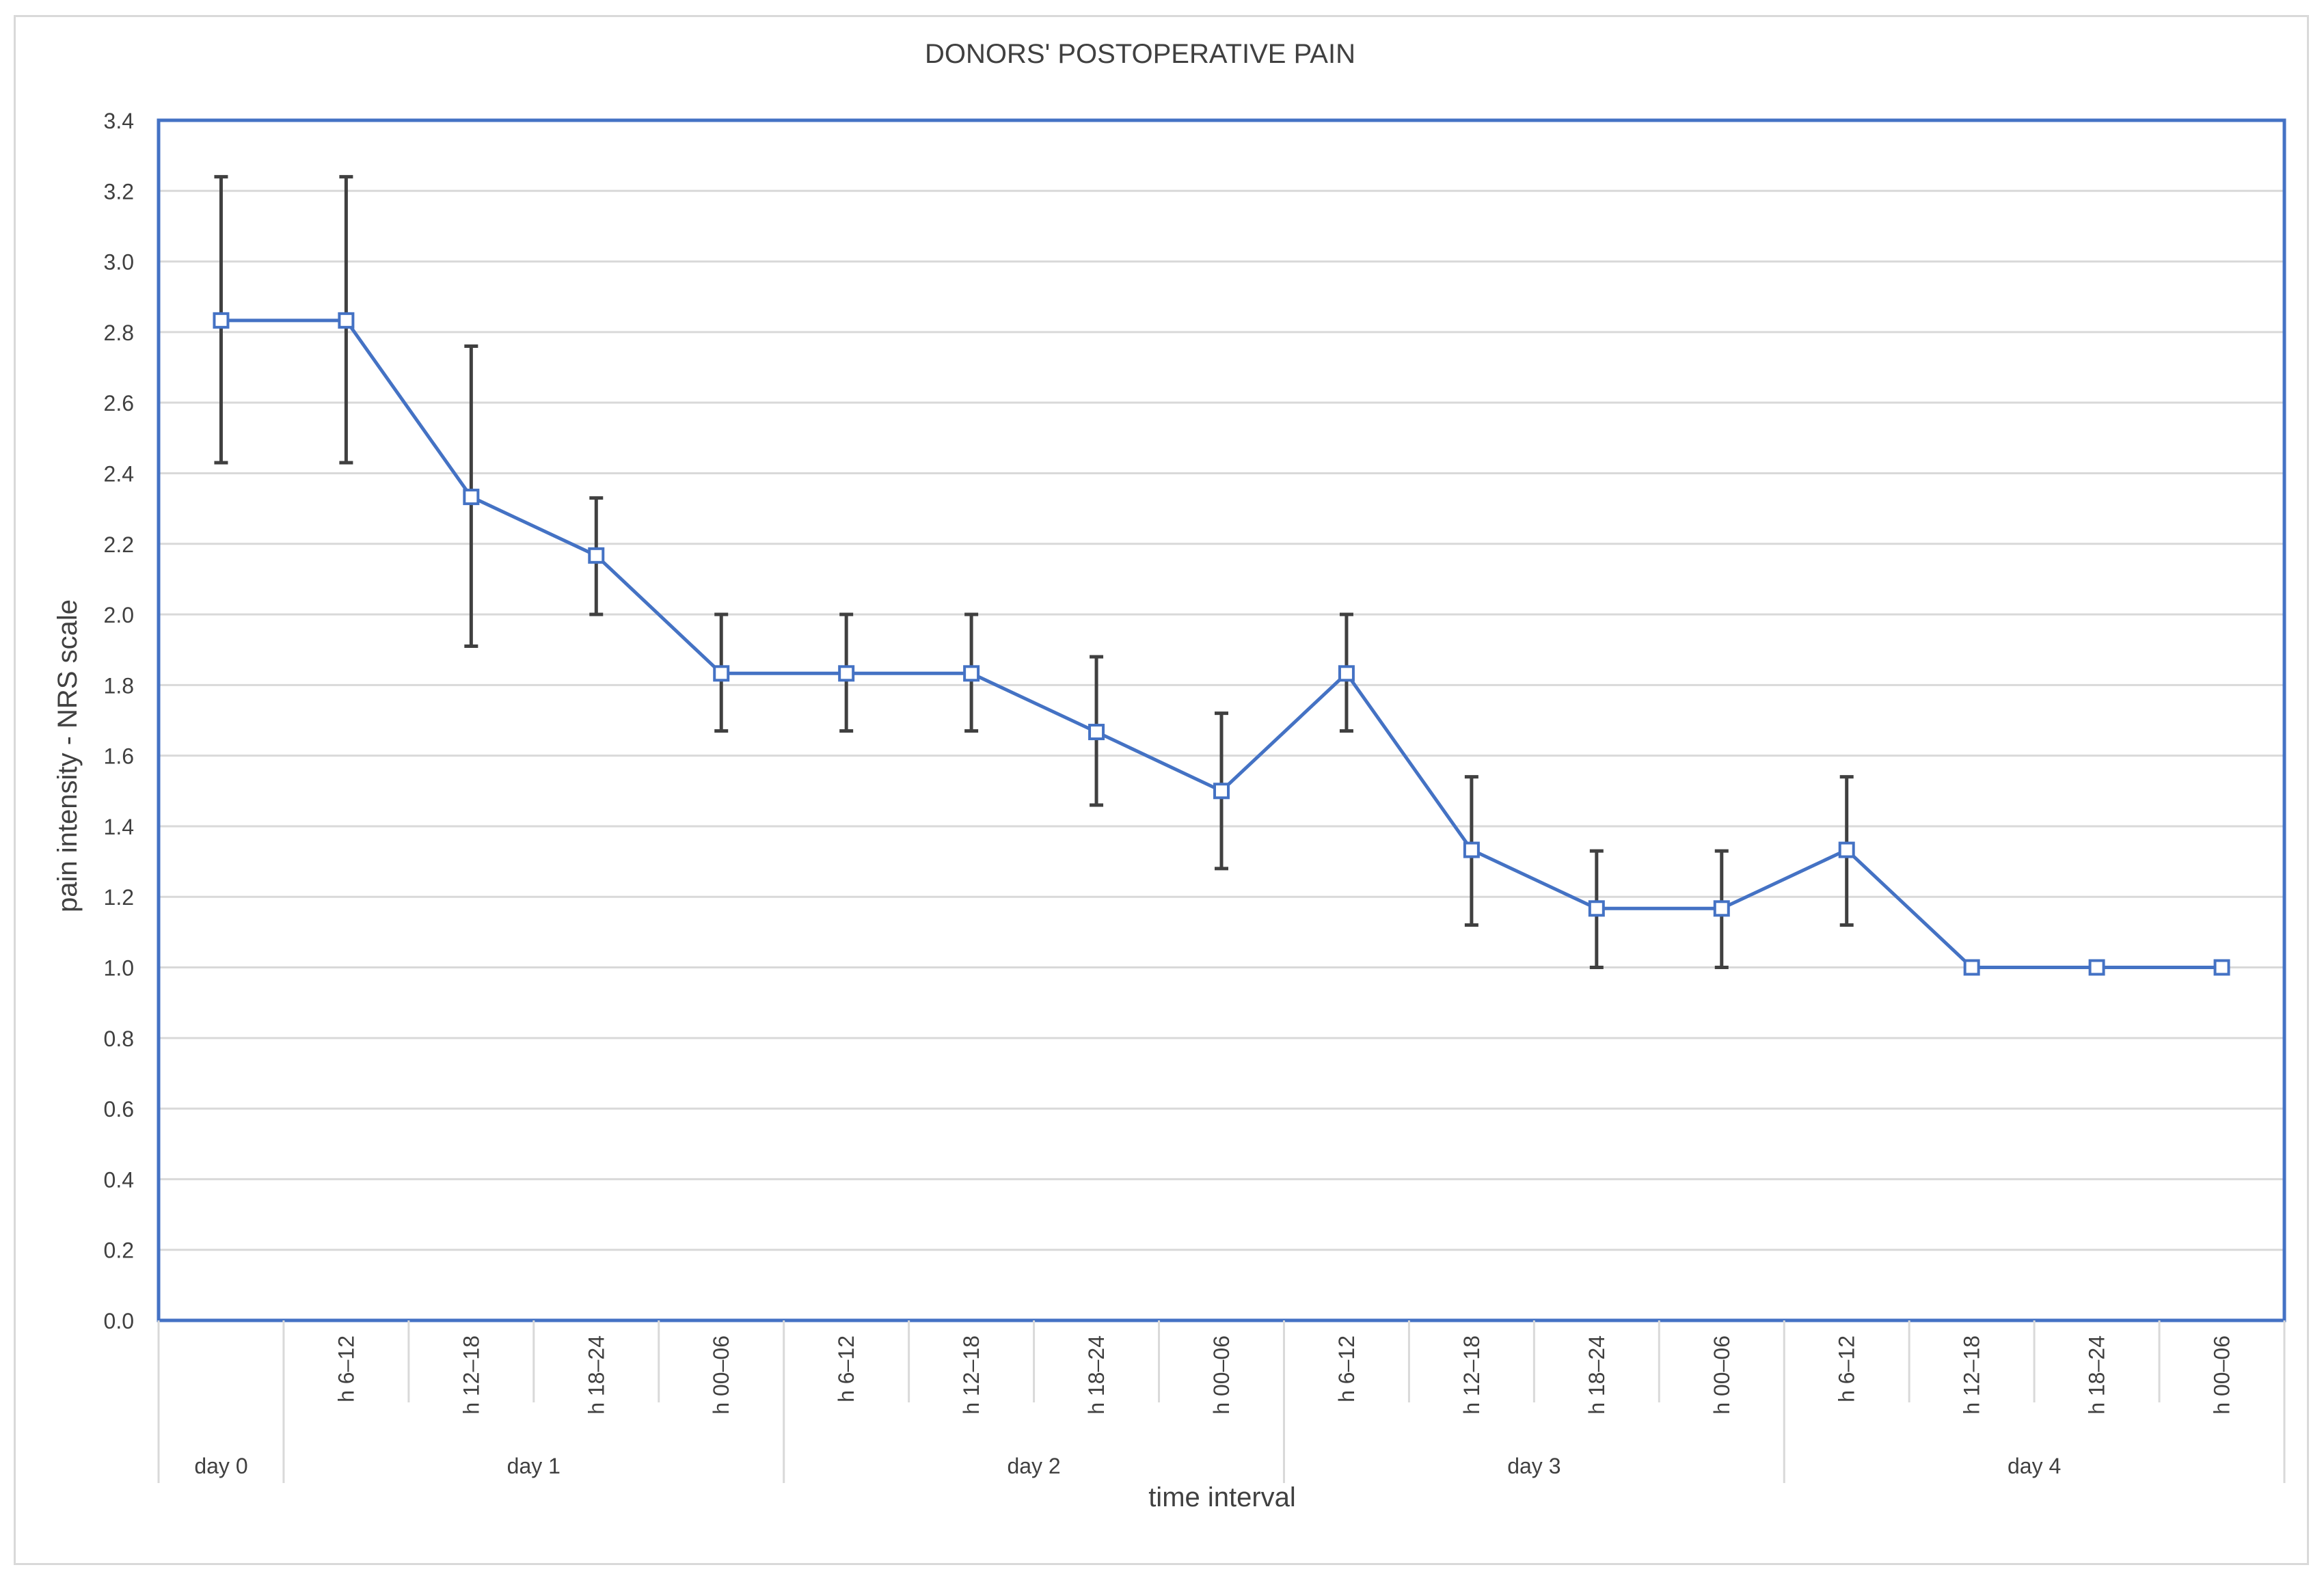  Describe the element at coordinates (1533, 1466) in the screenshot. I see `group-label: day 3` at that location.